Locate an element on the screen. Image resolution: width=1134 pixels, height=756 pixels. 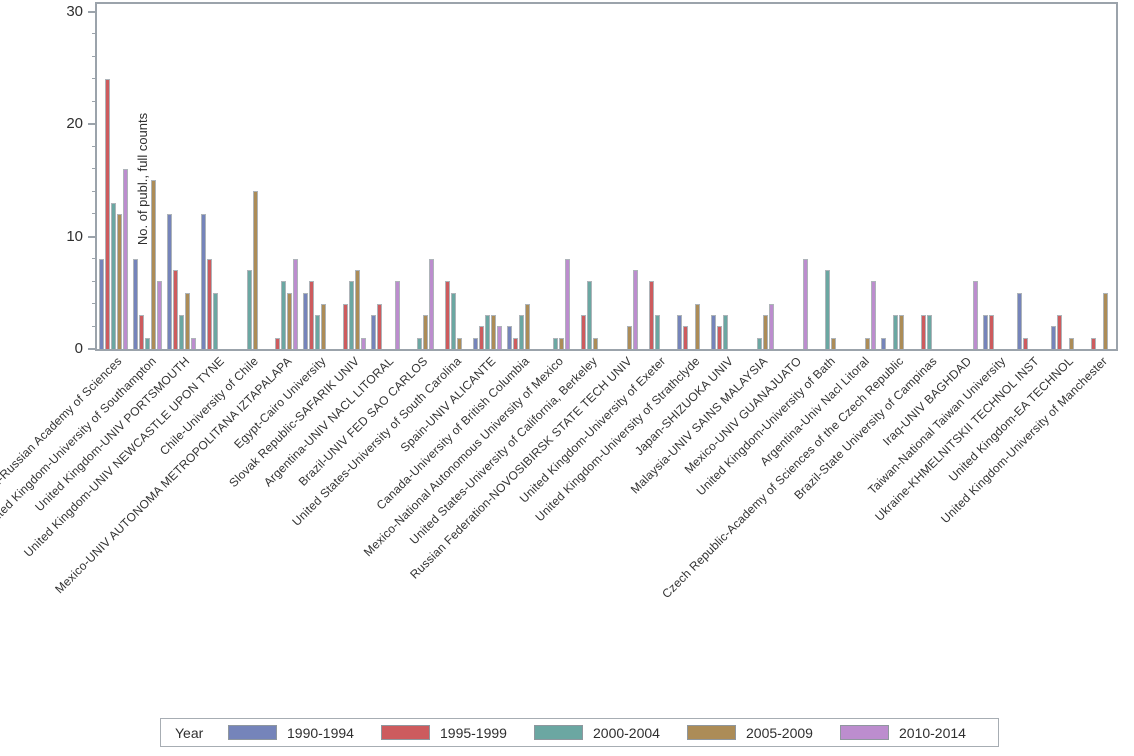
legend-entry: 2005-2009 is located at coordinates (763, 733).